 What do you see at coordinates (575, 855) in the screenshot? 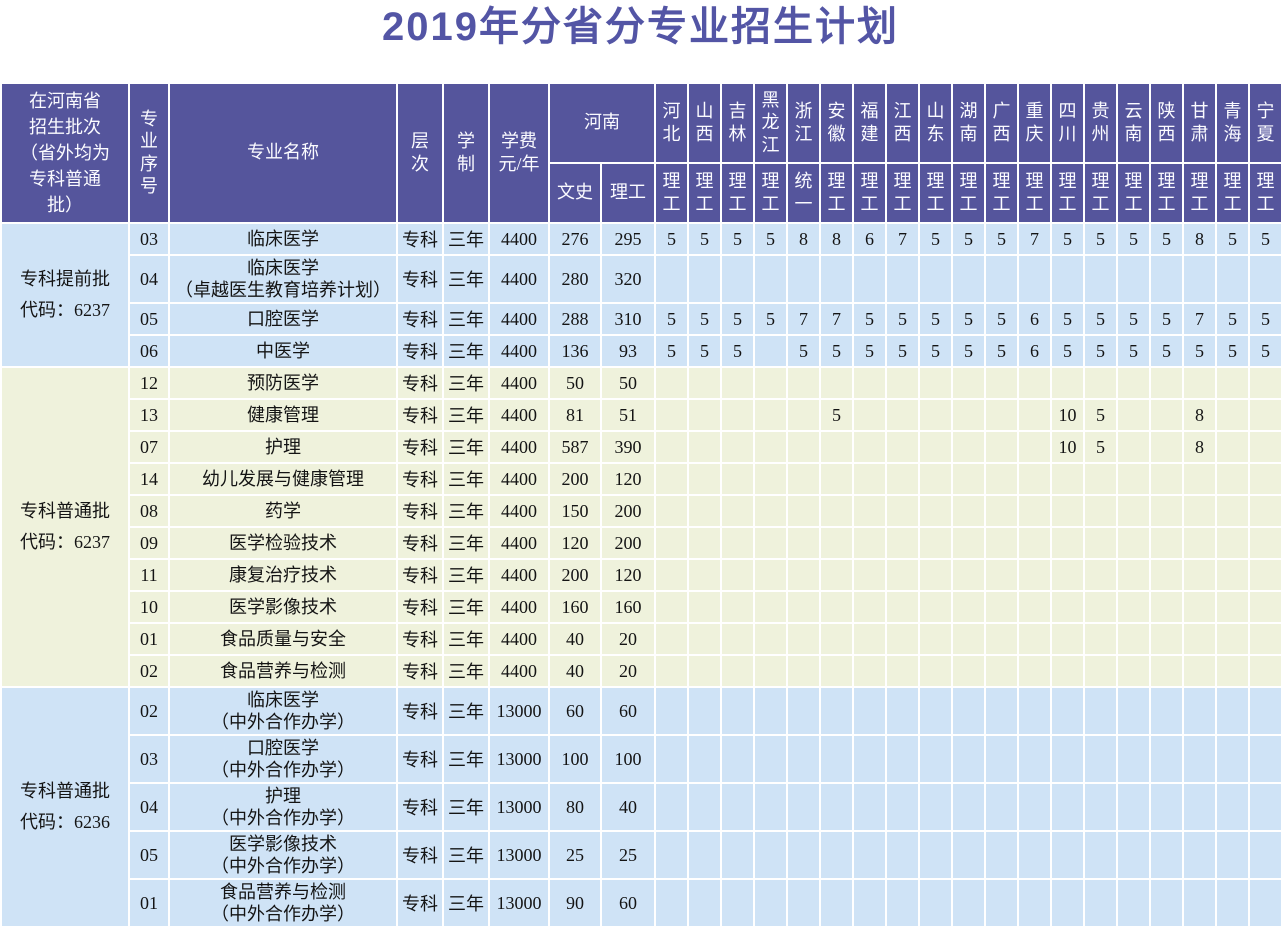
I see `henan-wenshi-cell: 25` at bounding box center [575, 855].